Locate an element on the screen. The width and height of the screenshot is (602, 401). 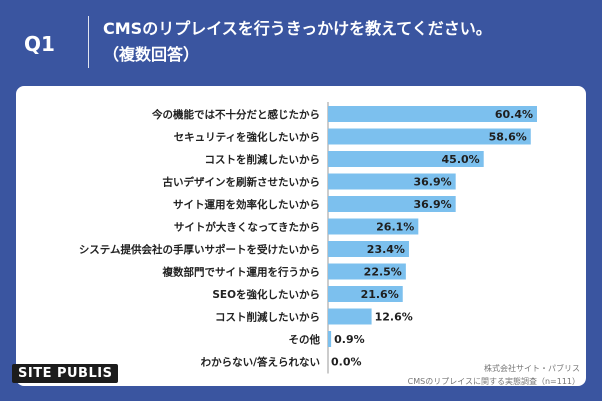
category-label: 古いデザインを刷新させたいから is located at coordinates (242, 182).